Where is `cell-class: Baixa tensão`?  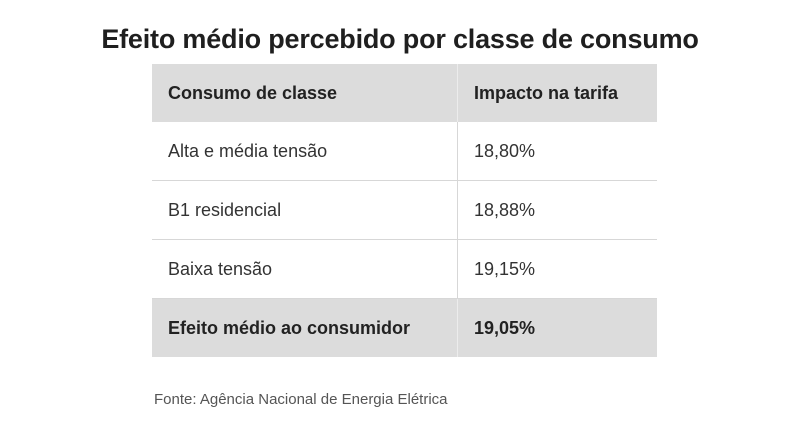 cell-class: Baixa tensão is located at coordinates (305, 269).